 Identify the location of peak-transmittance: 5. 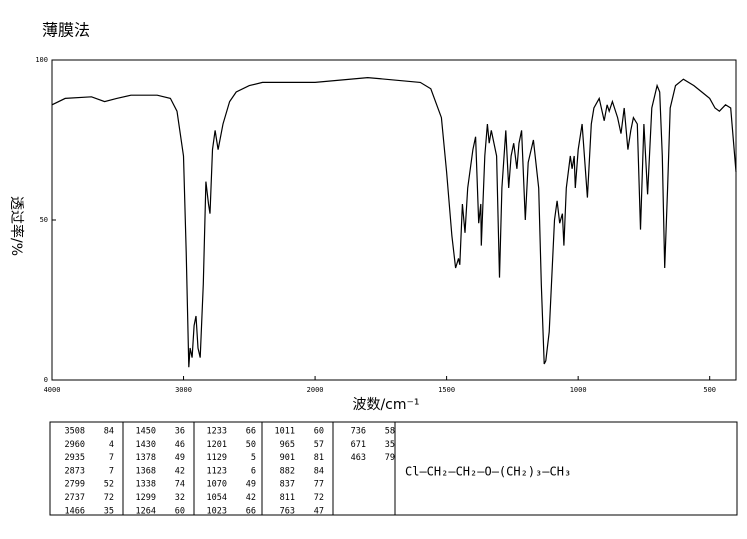
(253, 458).